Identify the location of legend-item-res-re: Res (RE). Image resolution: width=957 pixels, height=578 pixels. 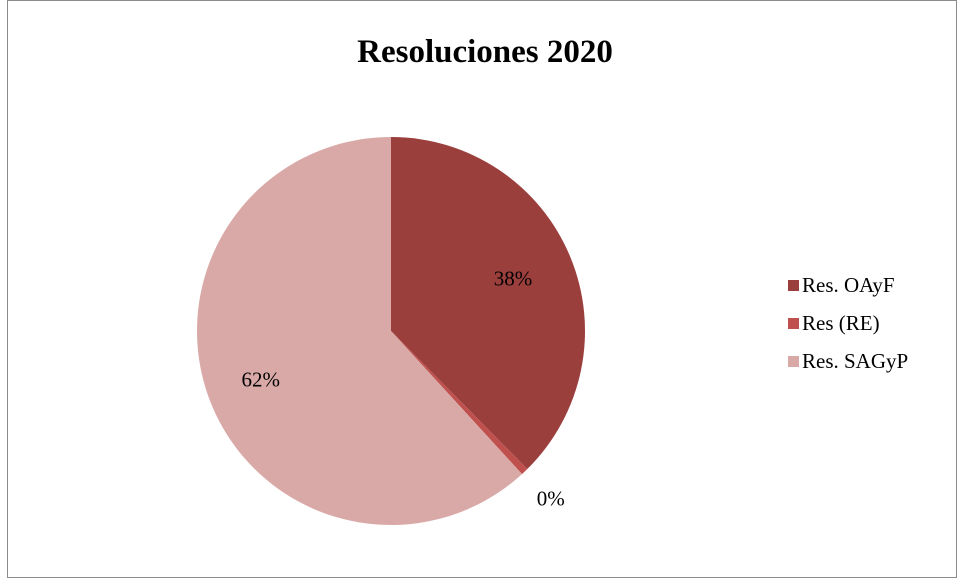
(848, 323).